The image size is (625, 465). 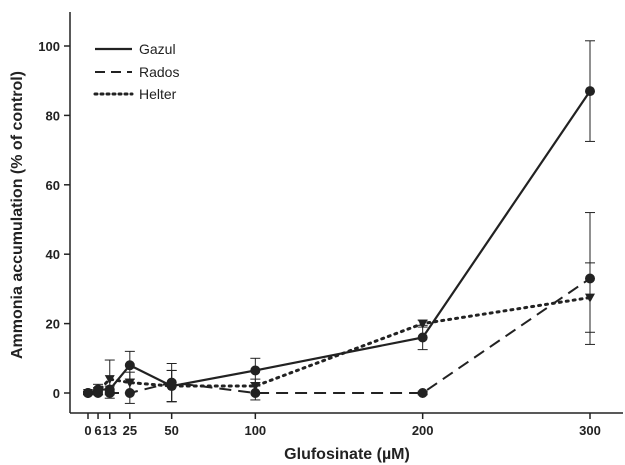 I want to click on legend: Gazul Rados Helter, so click(x=136, y=71).